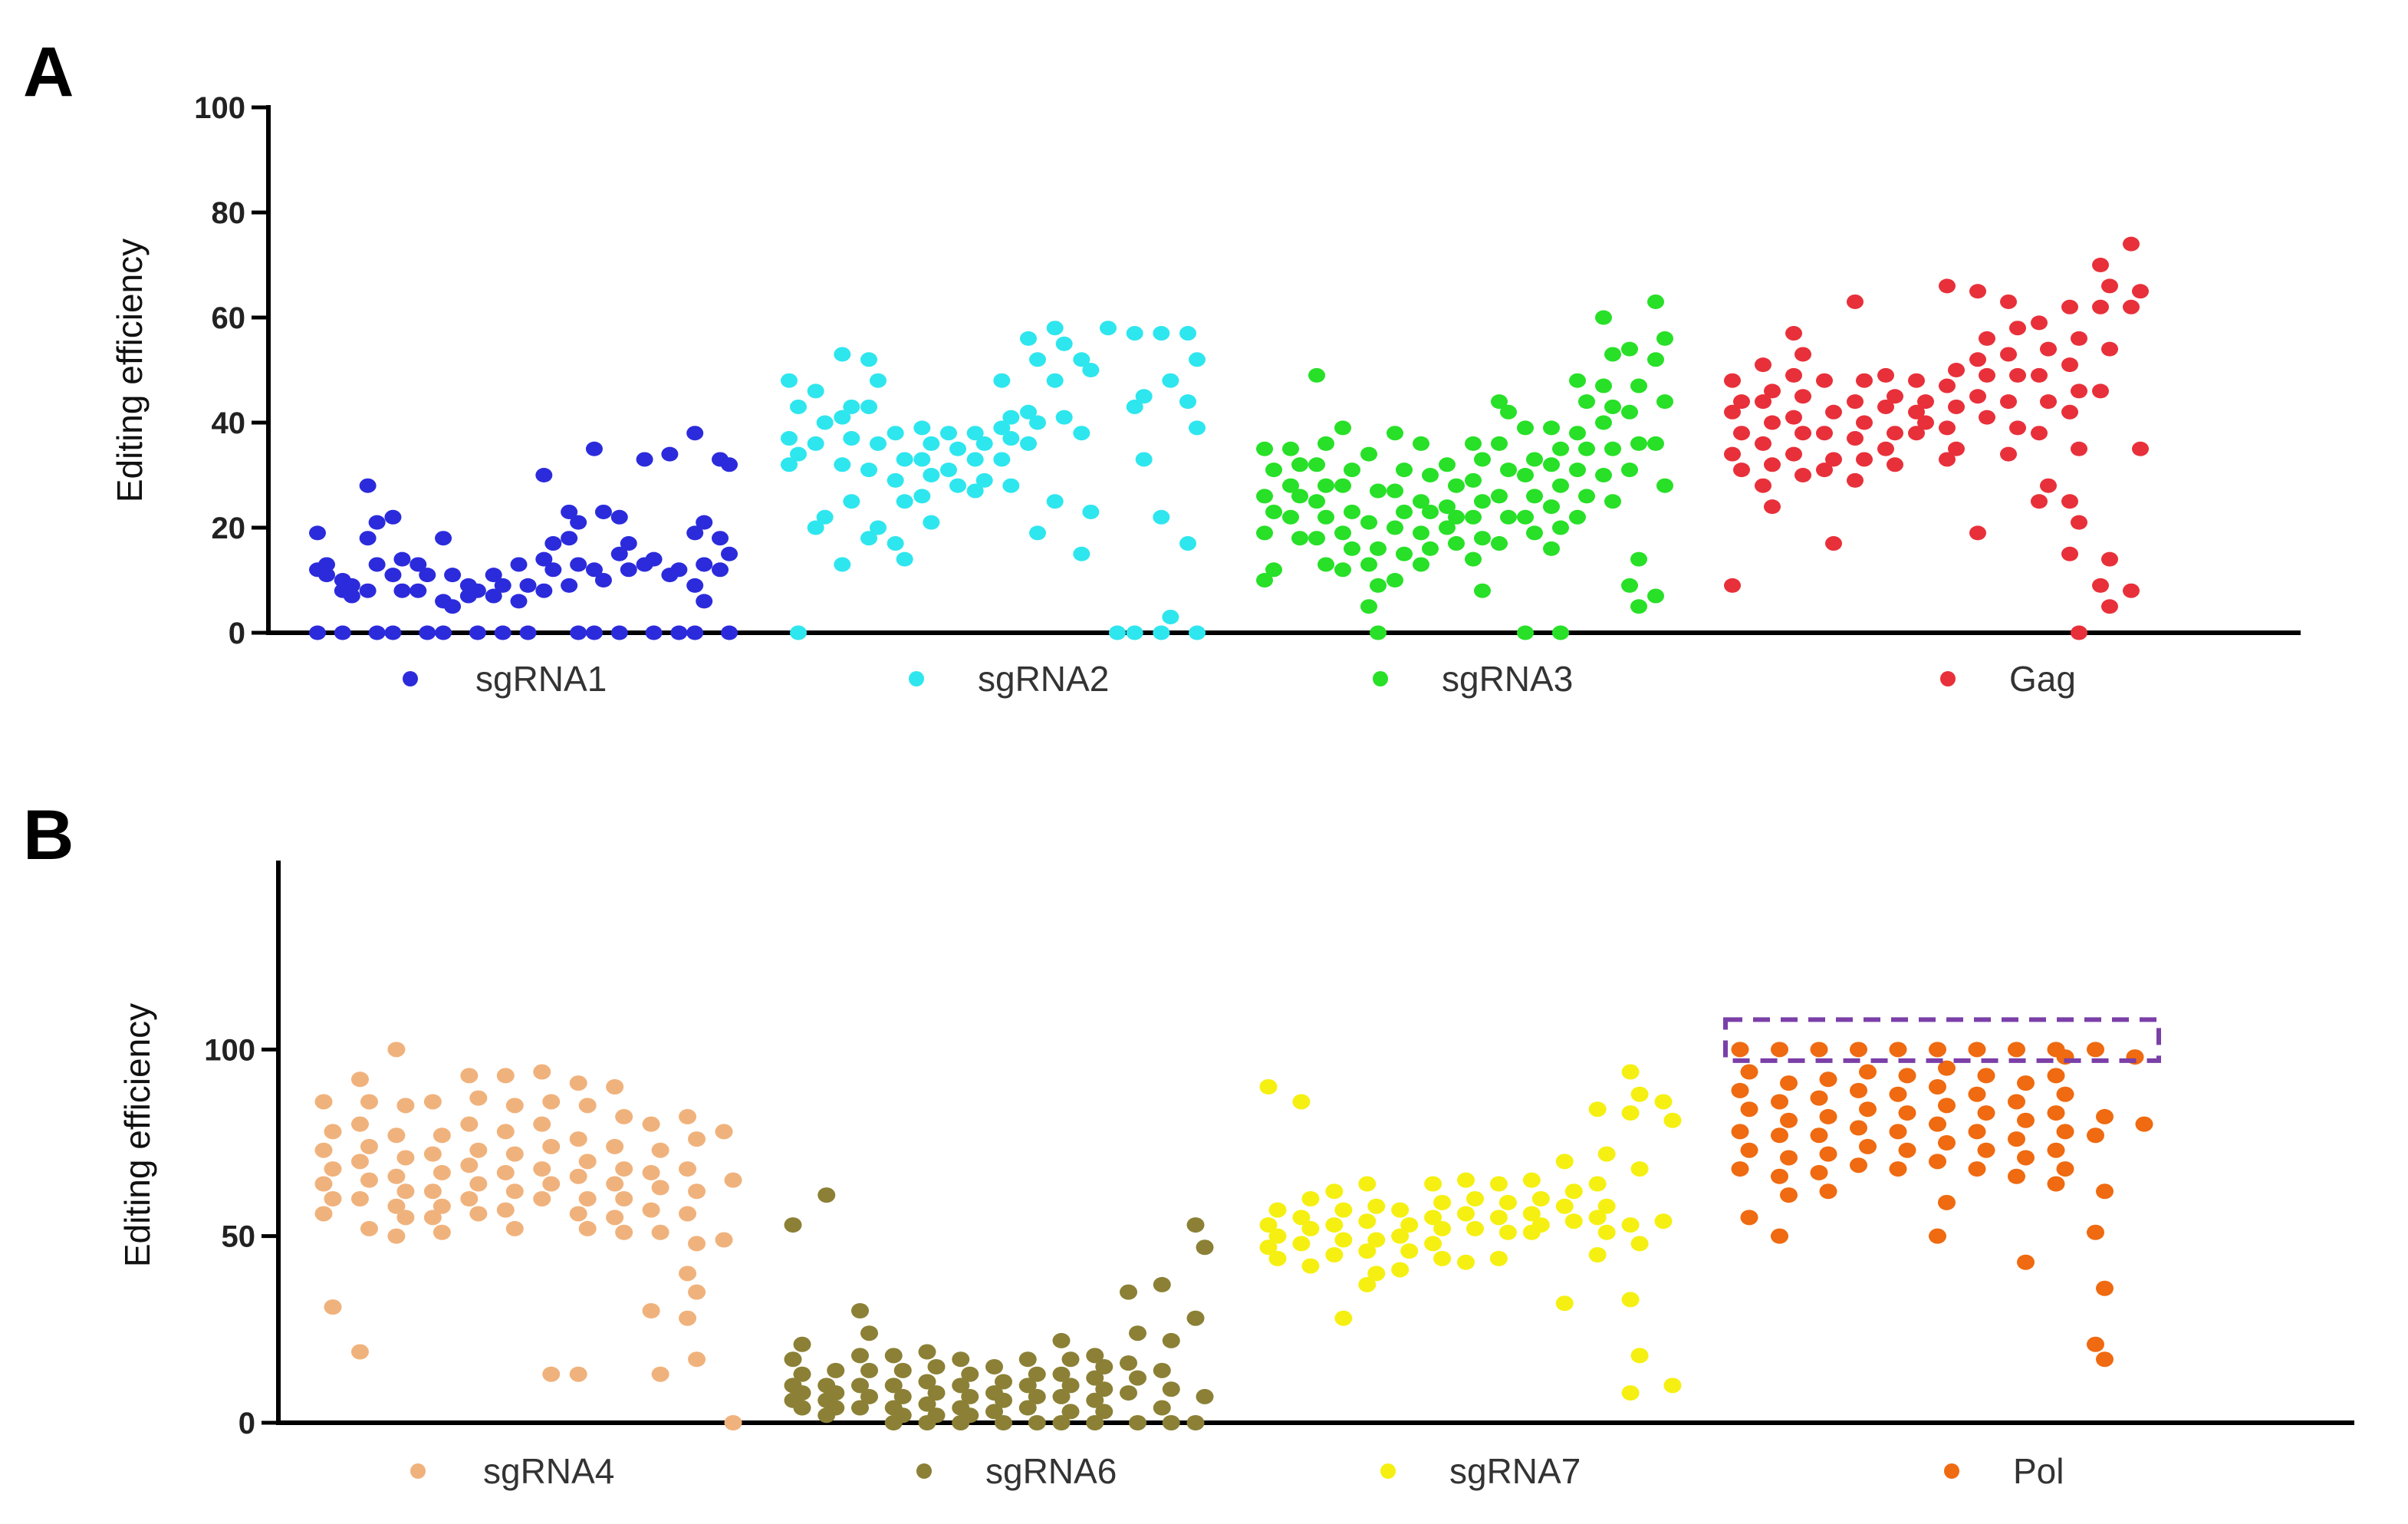 Image resolution: width=2408 pixels, height=1524 pixels. I want to click on y-tick-label: 0, so click(237, 633).